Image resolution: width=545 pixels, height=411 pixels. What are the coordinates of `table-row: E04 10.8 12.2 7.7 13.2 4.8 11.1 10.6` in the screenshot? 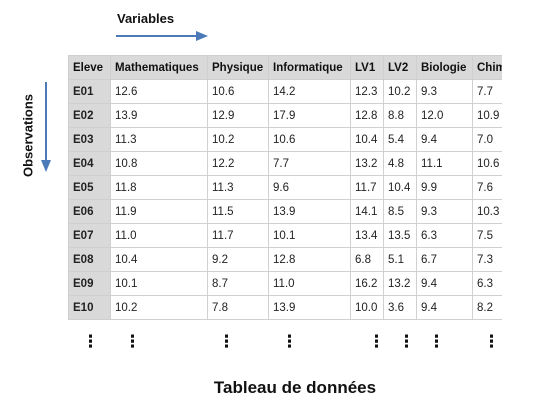 It's located at (286, 164).